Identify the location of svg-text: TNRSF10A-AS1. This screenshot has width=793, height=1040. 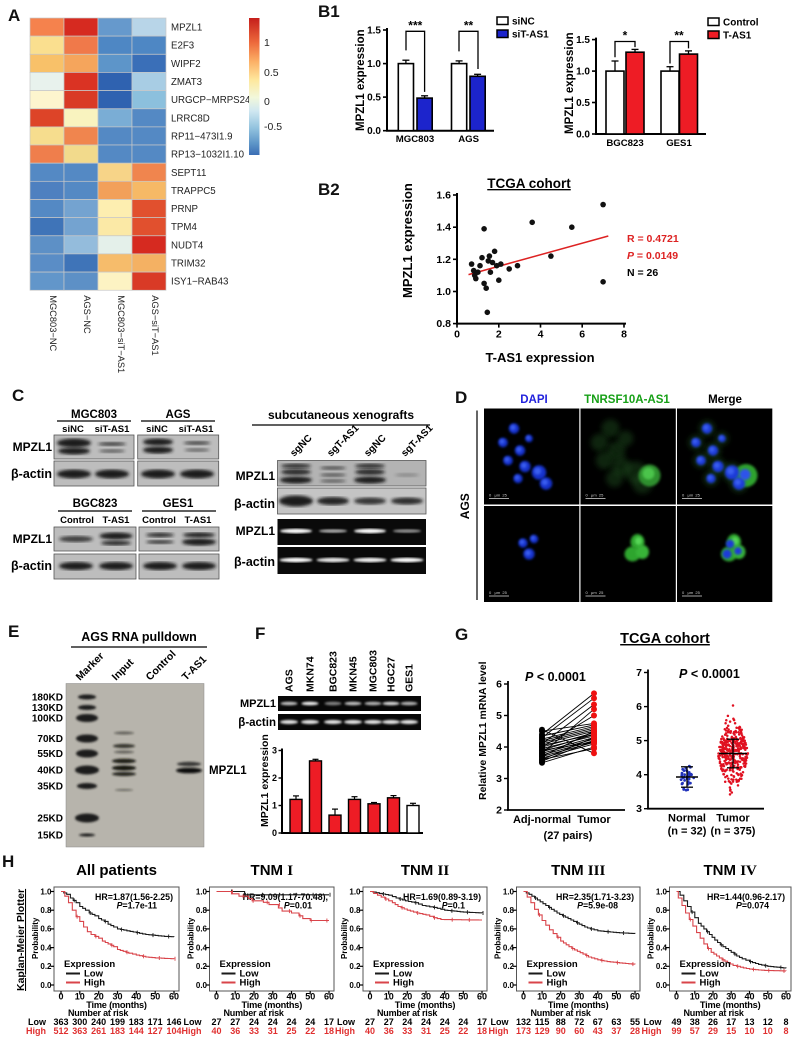
(627, 400).